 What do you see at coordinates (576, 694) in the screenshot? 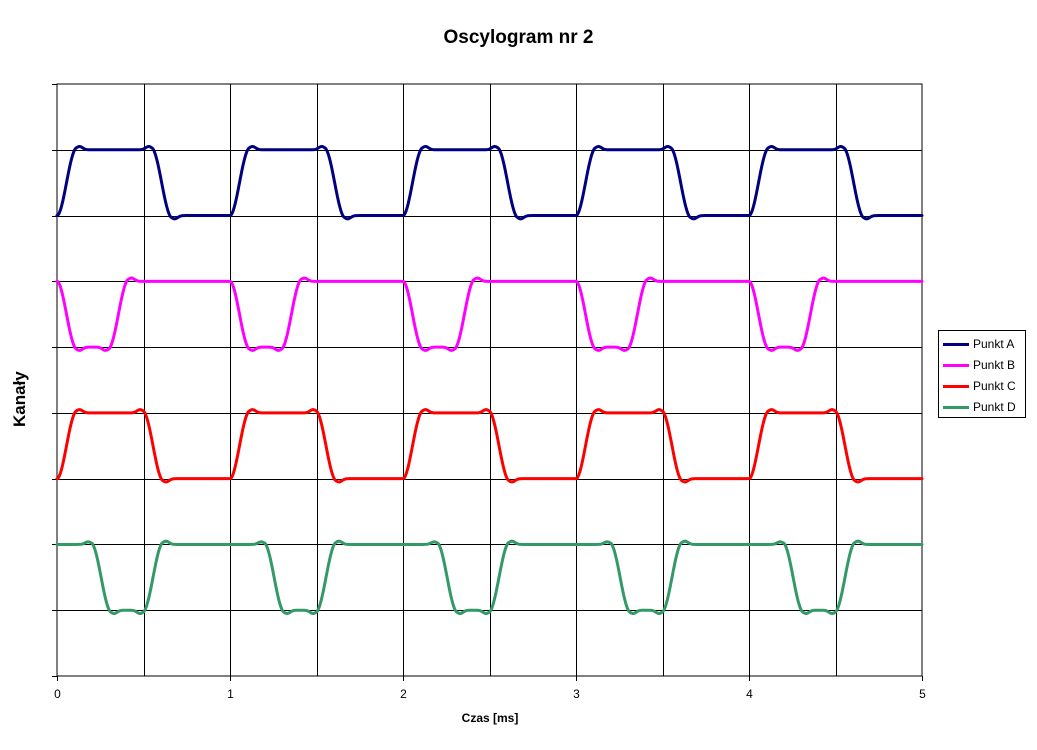
I see `x-tick-label: 3` at bounding box center [576, 694].